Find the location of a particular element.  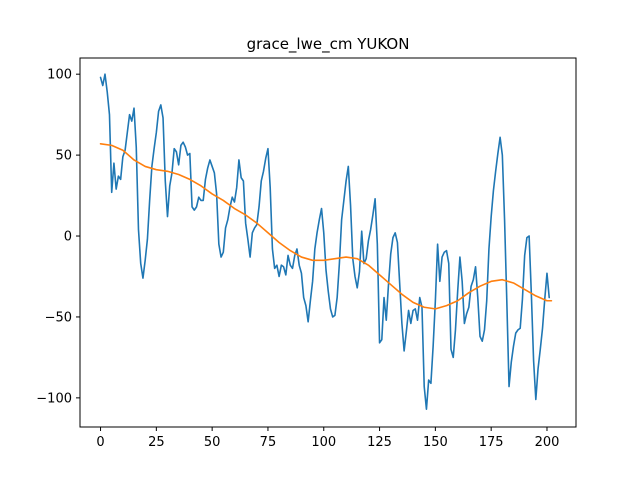

x-tick-label: 125 is located at coordinates (379, 442).